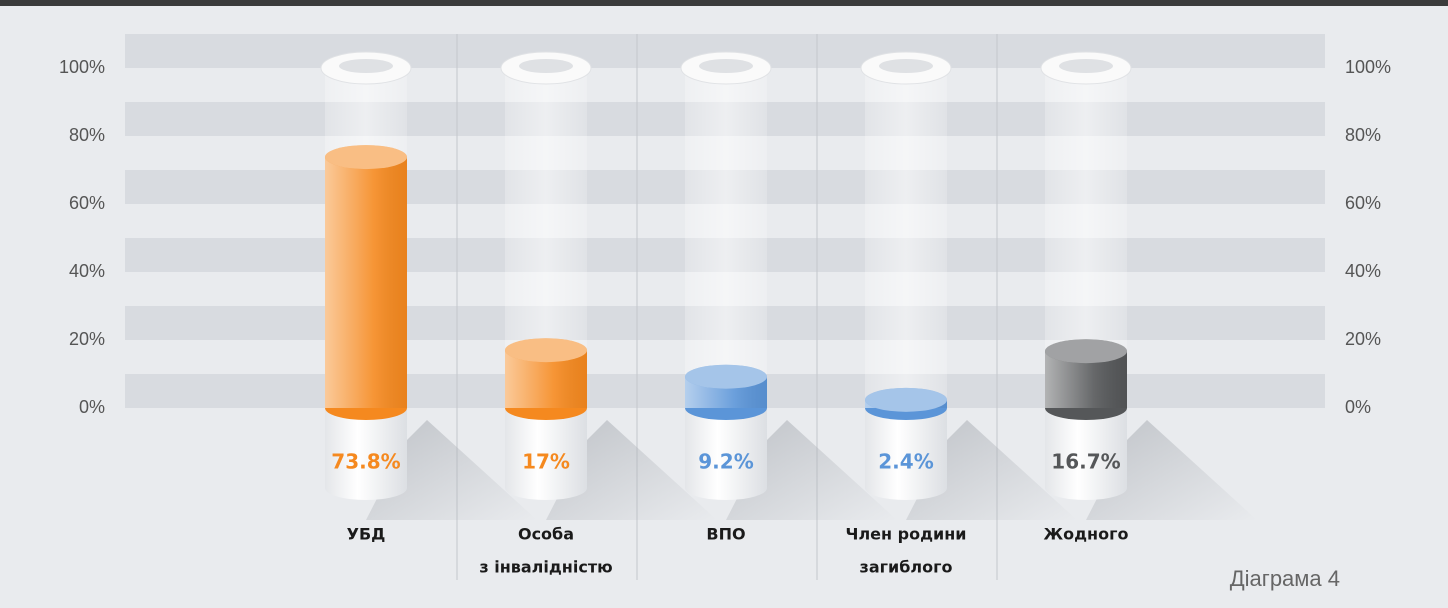 This screenshot has height=608, width=1448. What do you see at coordinates (905, 462) in the screenshot?
I see `value-label: 2.4%` at bounding box center [905, 462].